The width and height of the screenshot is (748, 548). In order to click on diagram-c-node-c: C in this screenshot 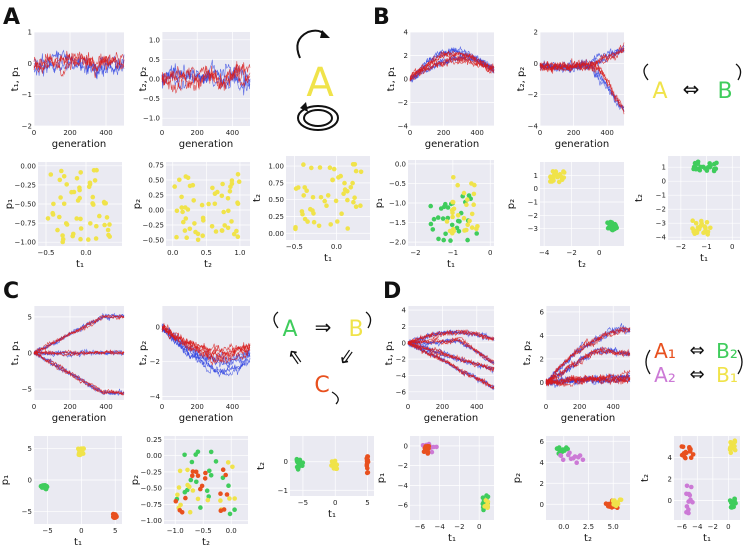, I will do `click(321, 385)`.